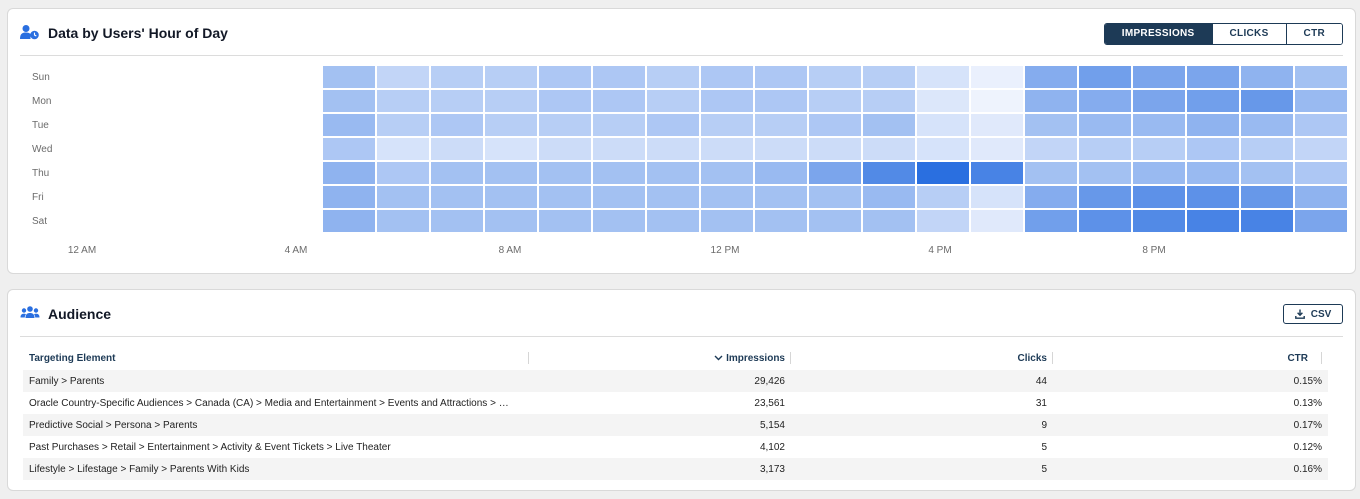 The height and width of the screenshot is (499, 1360). Describe the element at coordinates (1313, 34) in the screenshot. I see `tab-ctr: CTR` at that location.